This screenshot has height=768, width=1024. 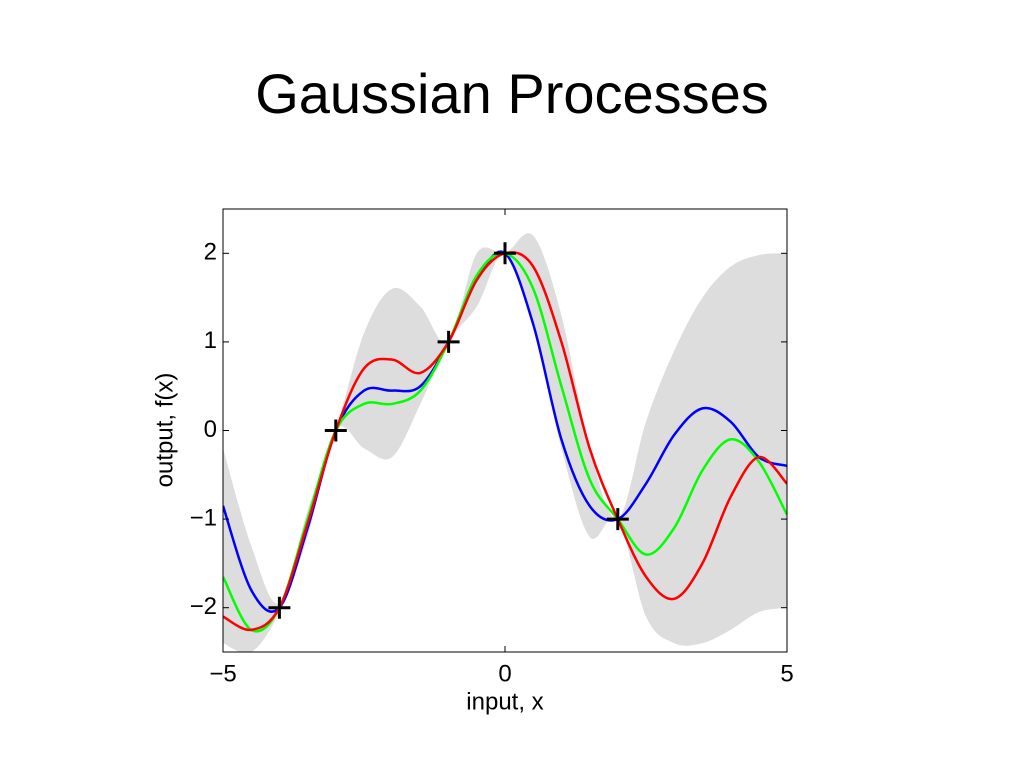 I want to click on x-tick-label: 5, so click(x=786, y=673).